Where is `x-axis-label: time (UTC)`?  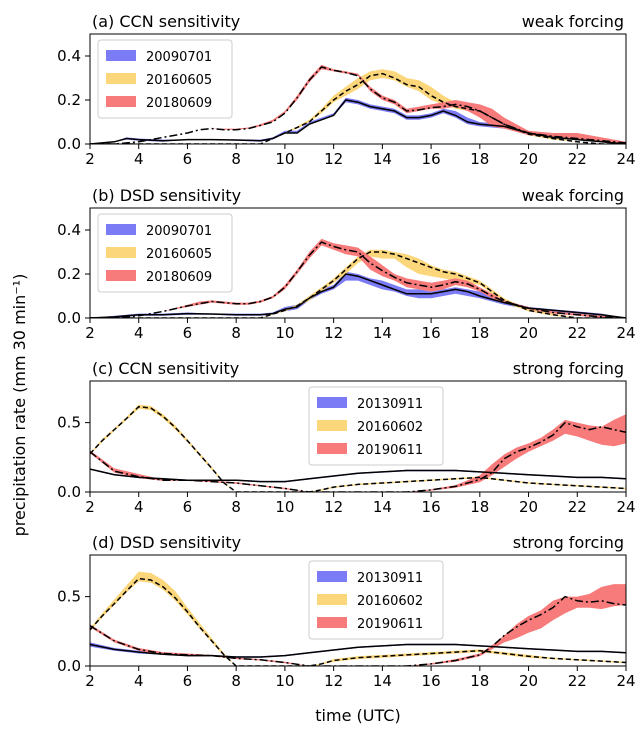
x-axis-label: time (UTC) is located at coordinates (357, 715).